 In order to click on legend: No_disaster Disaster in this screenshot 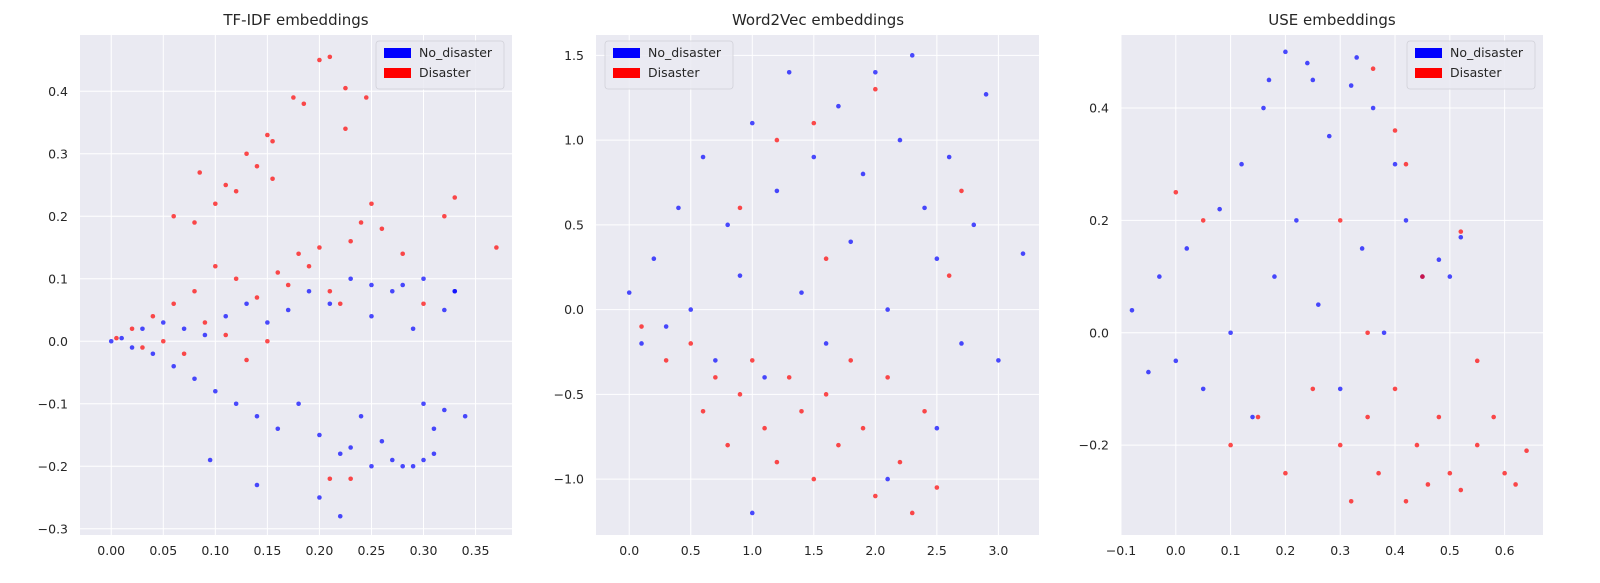, I will do `click(440, 65)`.